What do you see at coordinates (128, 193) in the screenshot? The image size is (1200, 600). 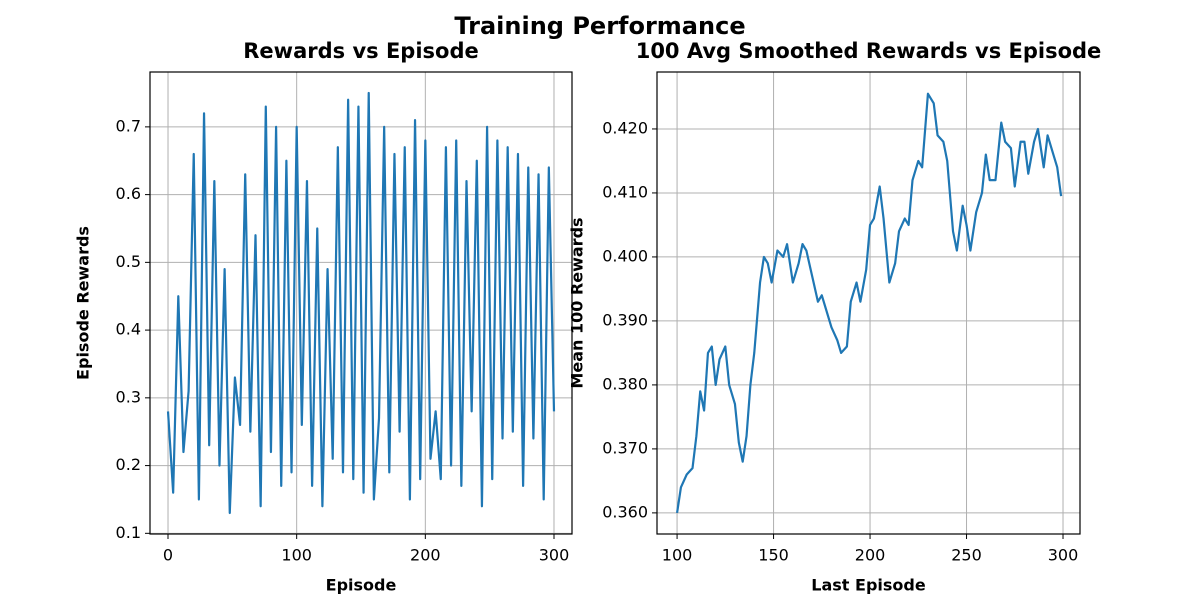 I see `y-tick-label: 0.6` at bounding box center [128, 193].